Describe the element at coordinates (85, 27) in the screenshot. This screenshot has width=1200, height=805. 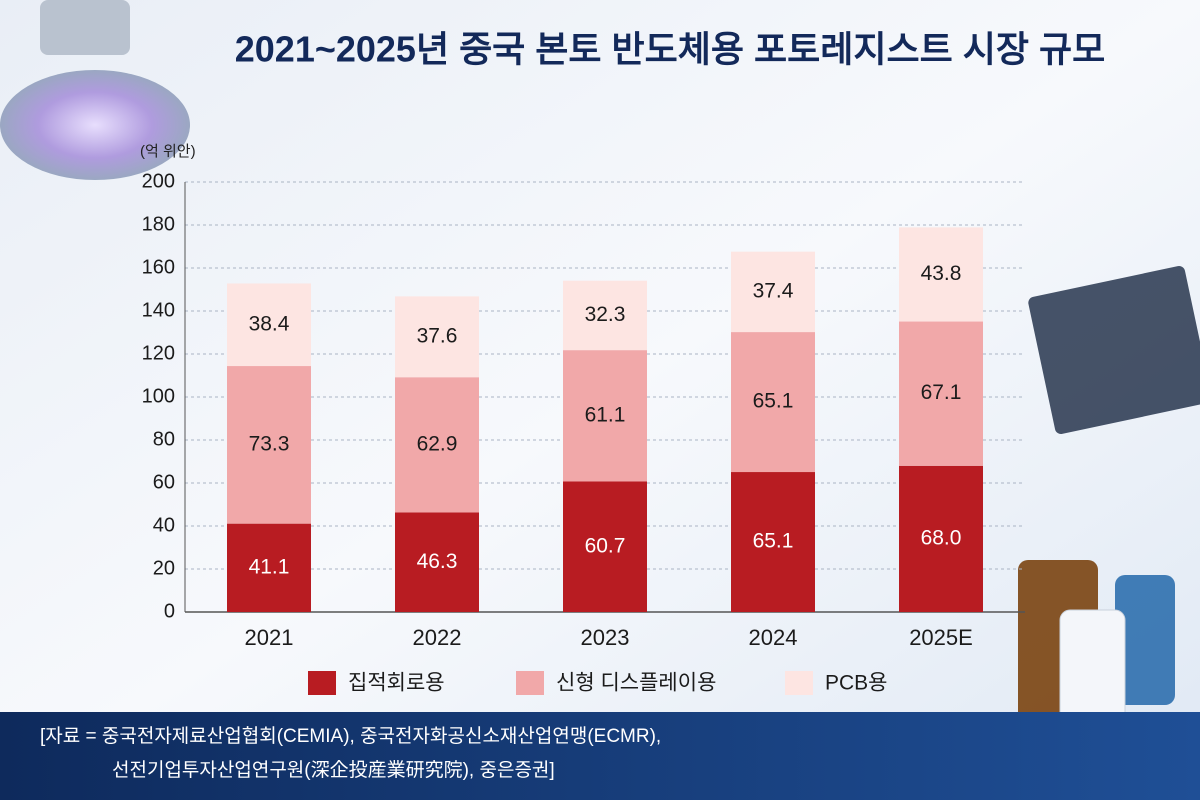
I see `microscope-decoration` at that location.